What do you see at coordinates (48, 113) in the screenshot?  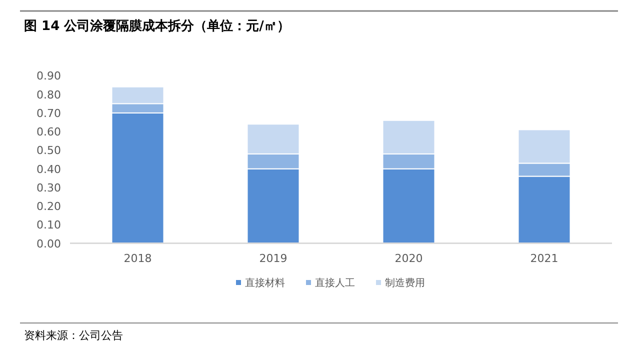 I see `y-tick-label: 0.70` at bounding box center [48, 113].